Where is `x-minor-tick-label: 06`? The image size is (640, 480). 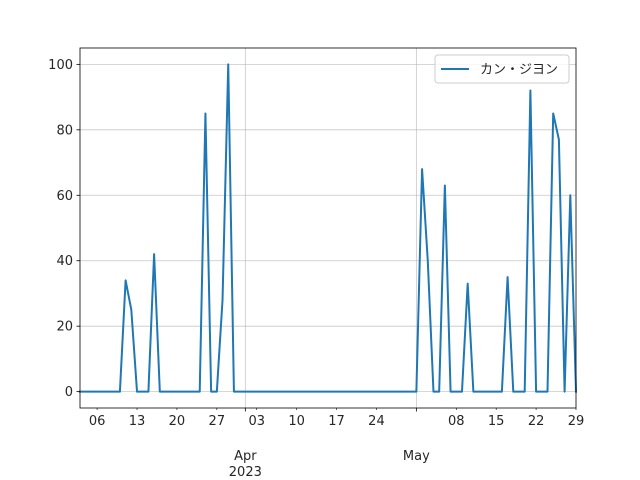 x-minor-tick-label: 06 is located at coordinates (97, 421).